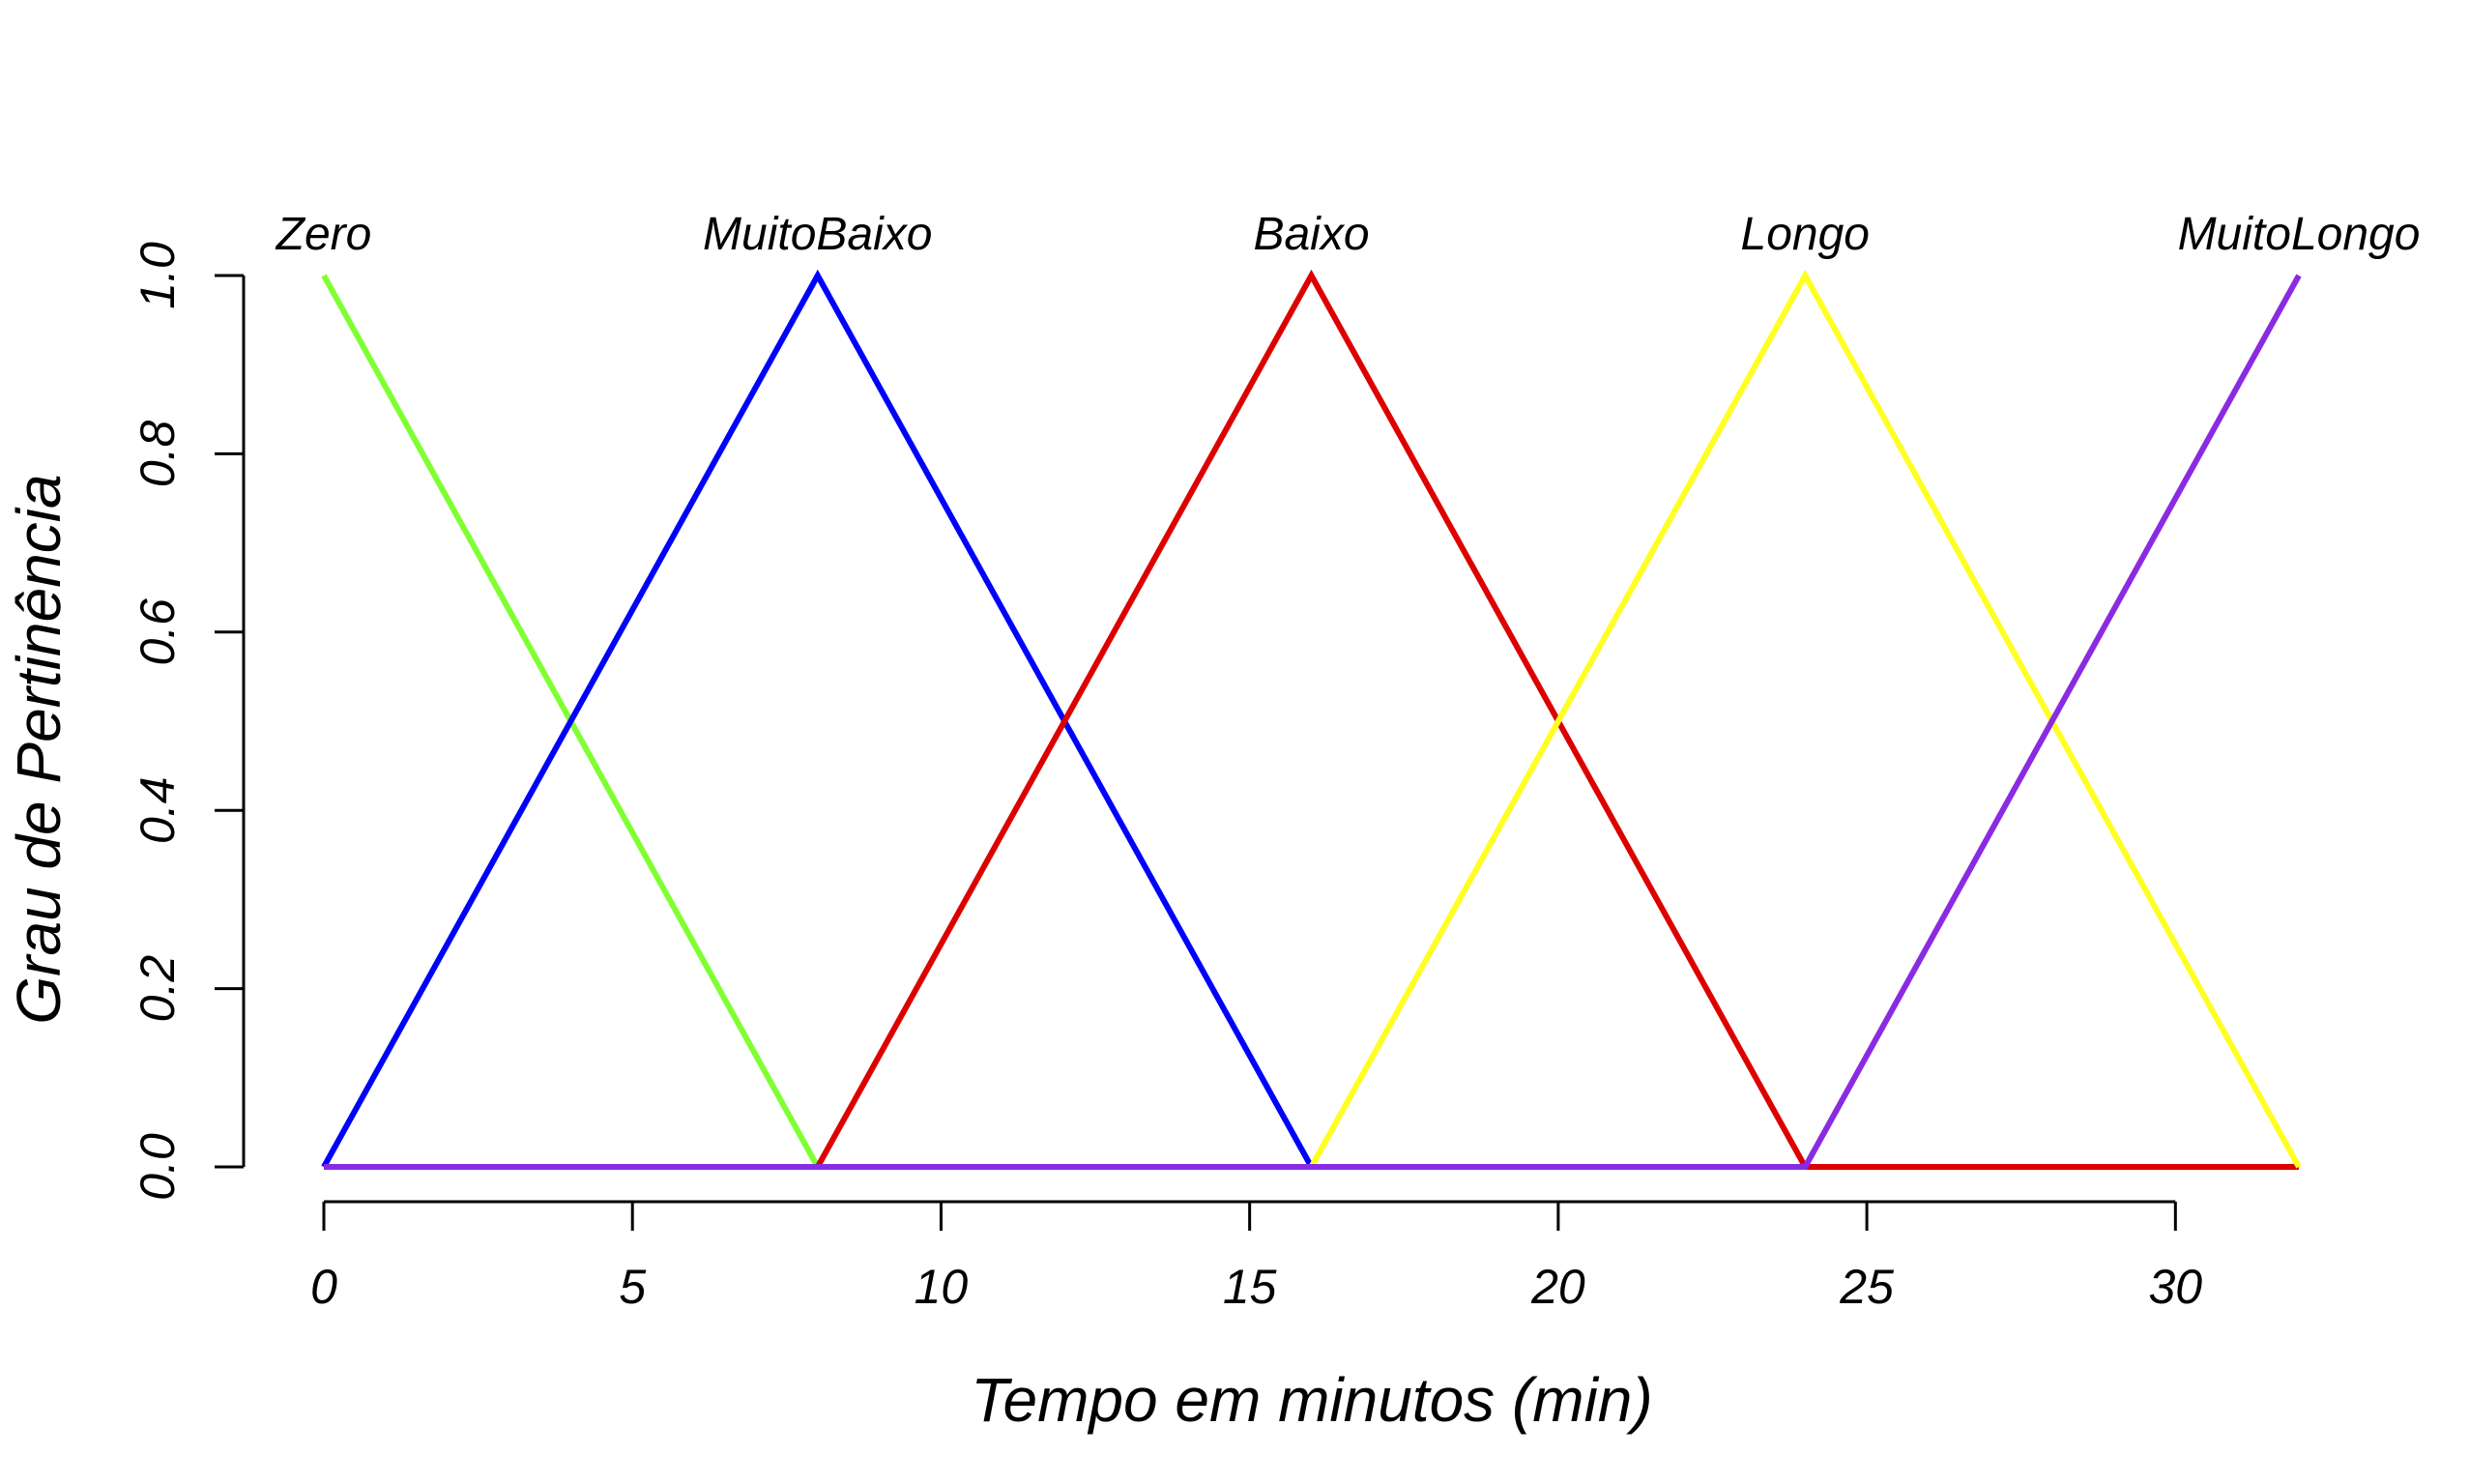 The height and width of the screenshot is (1484, 2469). What do you see at coordinates (1867, 1287) in the screenshot?
I see `x-tick-label: 25` at bounding box center [1867, 1287].